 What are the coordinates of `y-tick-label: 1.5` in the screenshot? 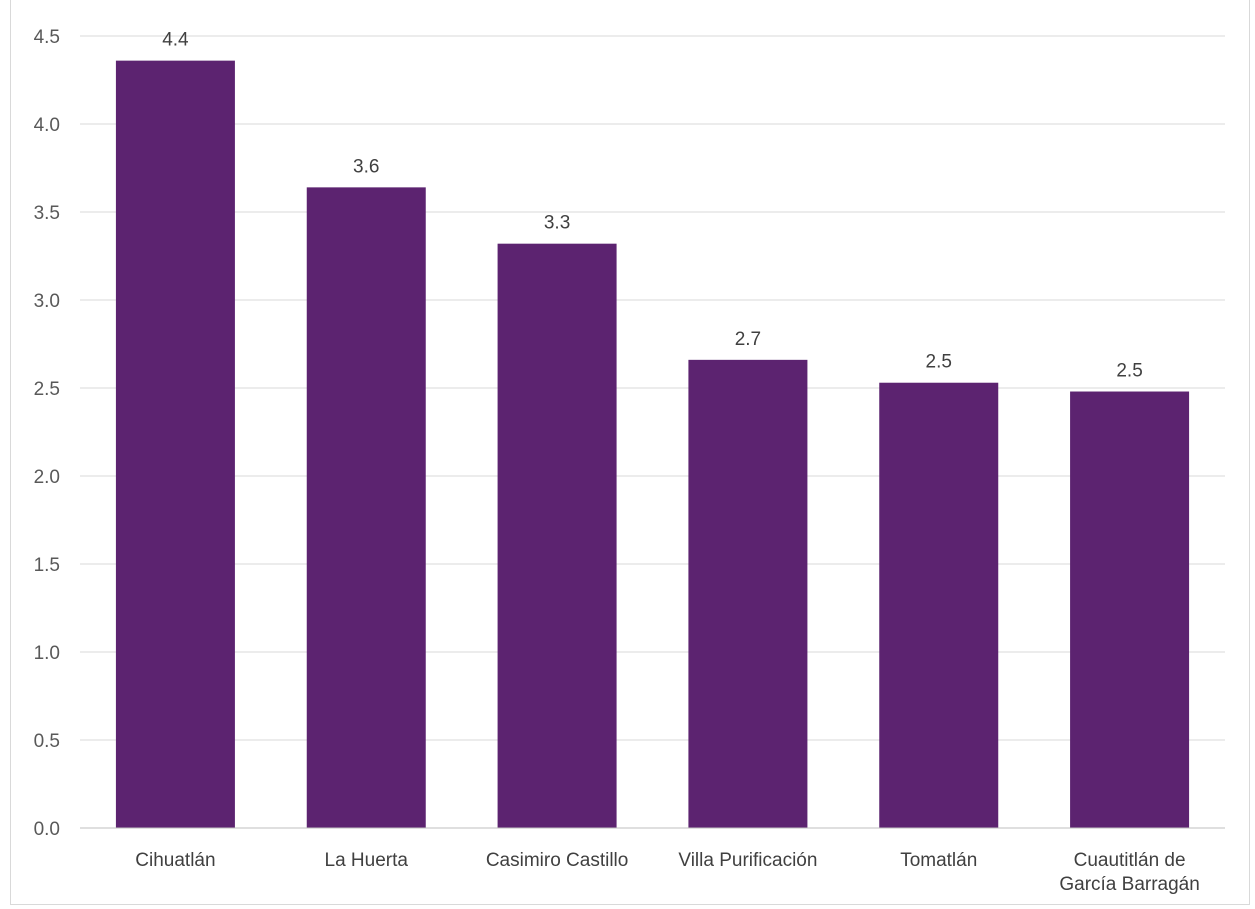 It's located at (47, 565).